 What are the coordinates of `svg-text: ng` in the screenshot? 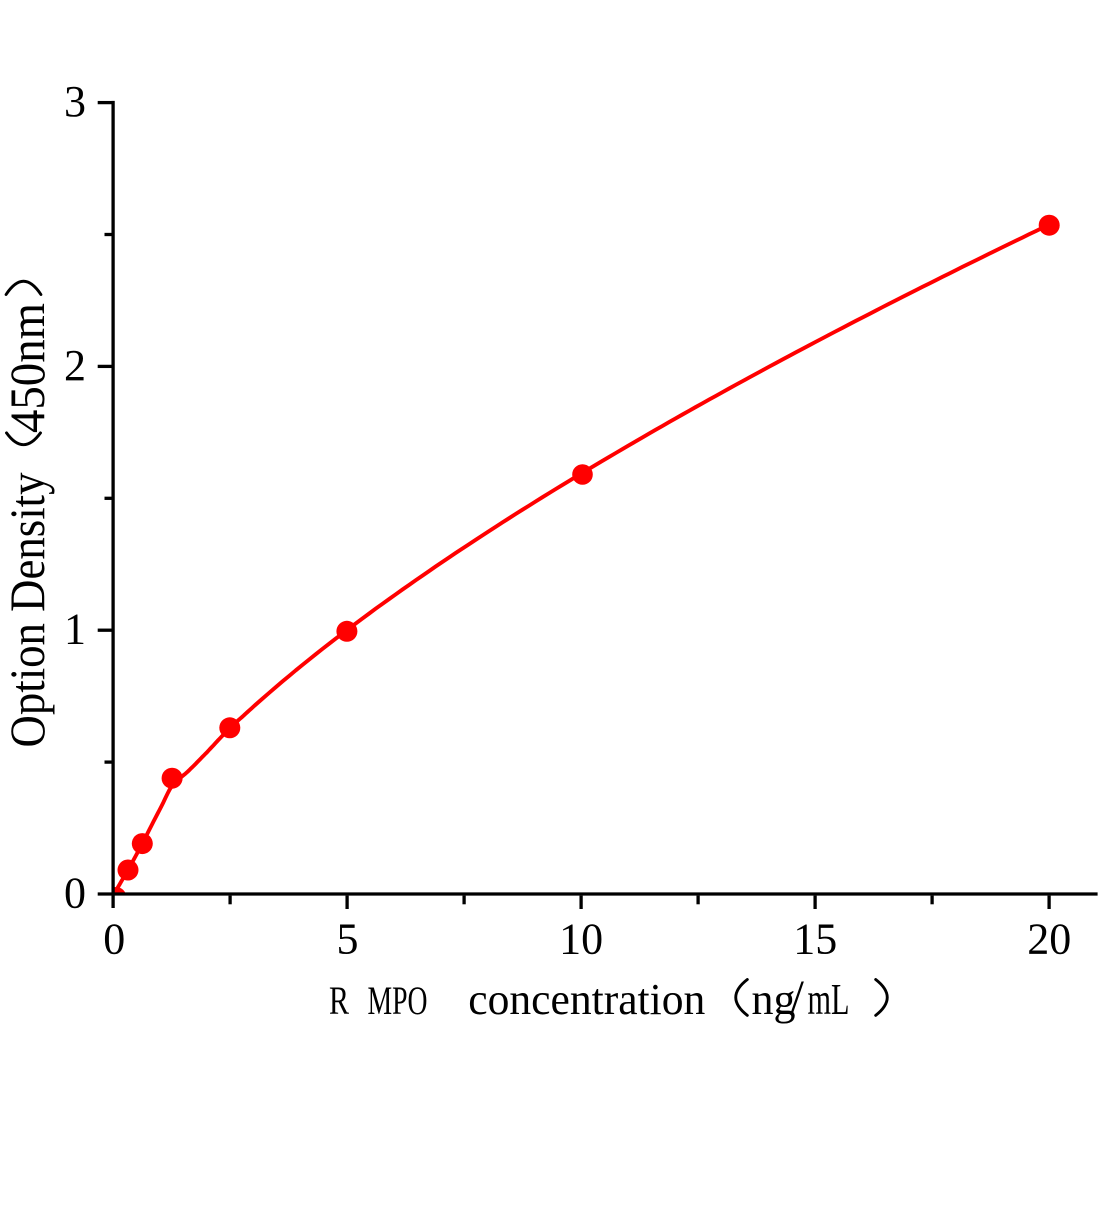 It's located at (774, 999).